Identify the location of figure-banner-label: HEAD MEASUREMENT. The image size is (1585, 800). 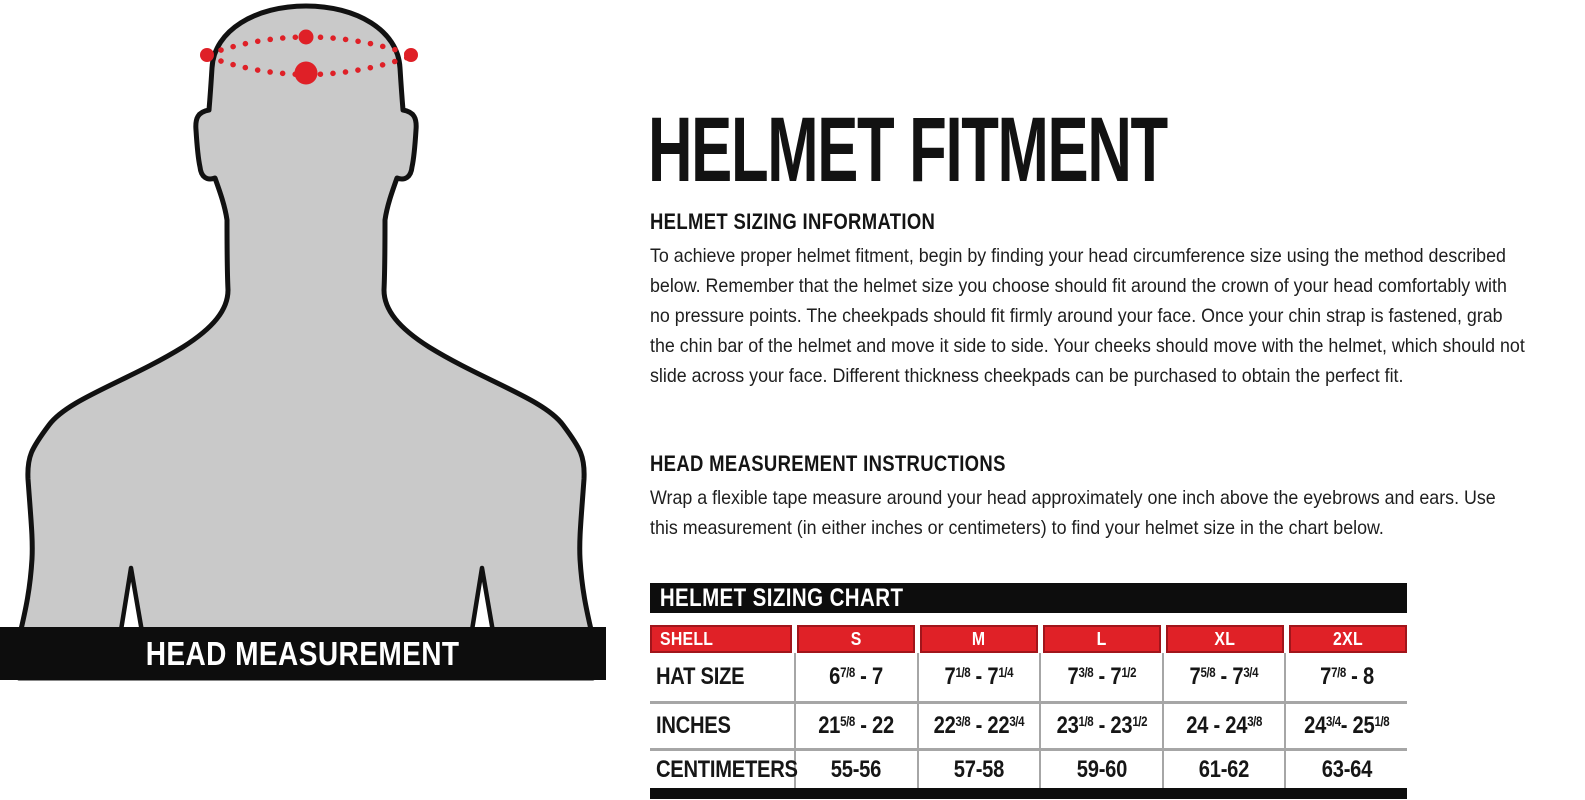
(303, 653).